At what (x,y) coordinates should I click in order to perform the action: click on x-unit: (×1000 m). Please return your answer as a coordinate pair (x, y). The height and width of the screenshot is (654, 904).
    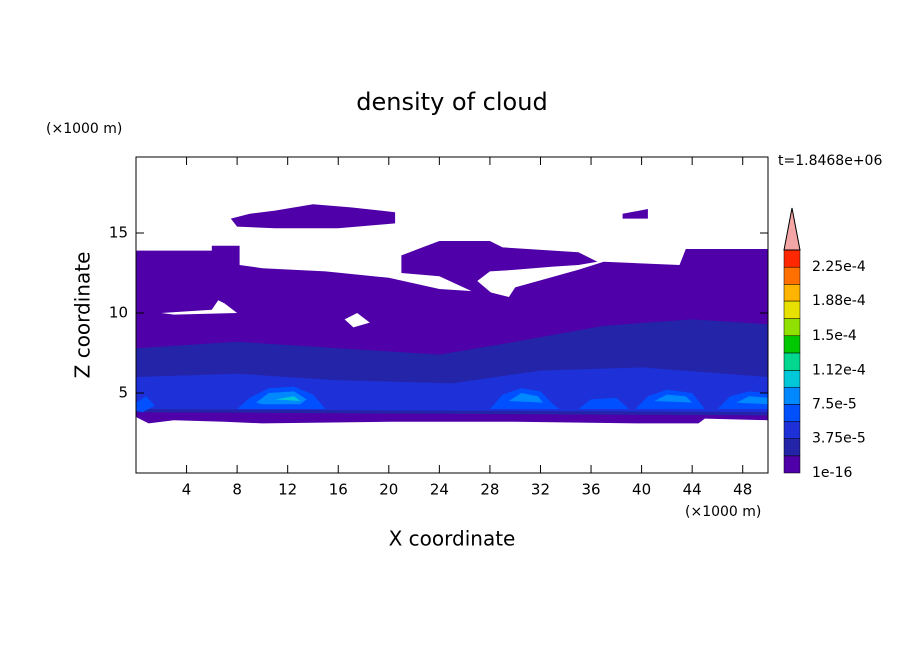
    Looking at the image, I should click on (723, 512).